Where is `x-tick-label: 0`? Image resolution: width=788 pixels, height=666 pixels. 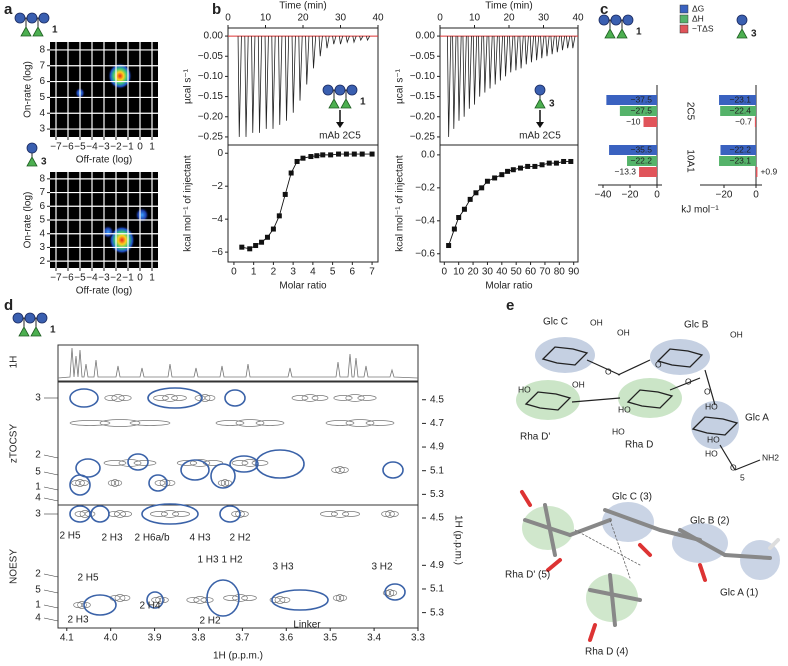 x-tick-label: 0 is located at coordinates (228, 18).